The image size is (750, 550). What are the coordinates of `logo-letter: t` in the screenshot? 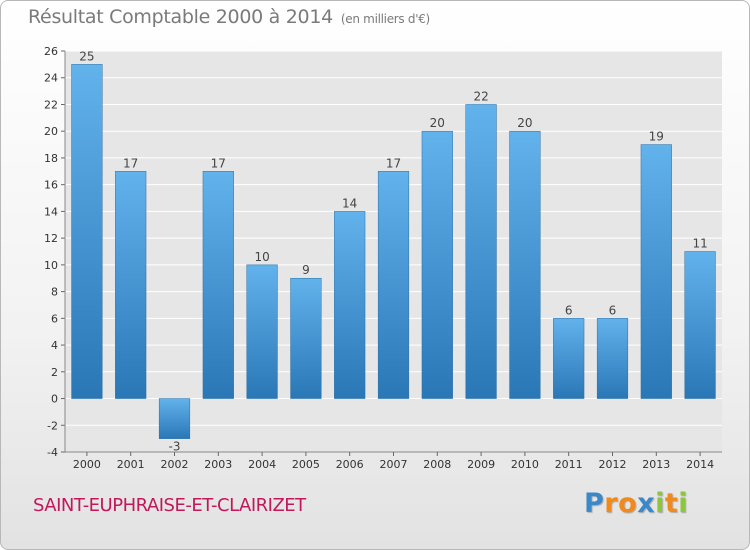 It's located at (671, 503).